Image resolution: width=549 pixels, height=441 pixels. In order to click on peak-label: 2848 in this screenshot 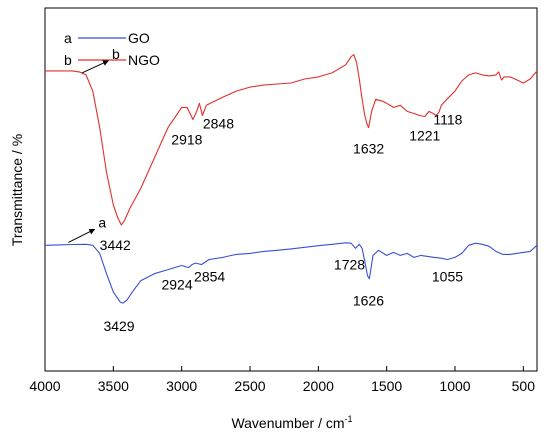, I will do `click(218, 123)`.